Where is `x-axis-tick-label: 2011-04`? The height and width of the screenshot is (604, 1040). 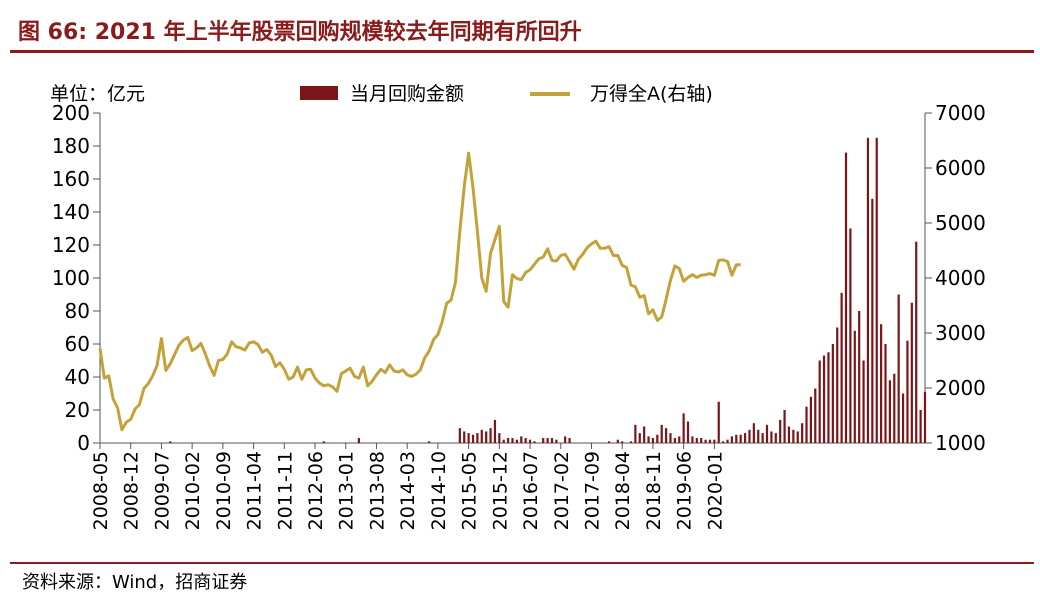 x-axis-tick-label: 2011-04 is located at coordinates (255, 490).